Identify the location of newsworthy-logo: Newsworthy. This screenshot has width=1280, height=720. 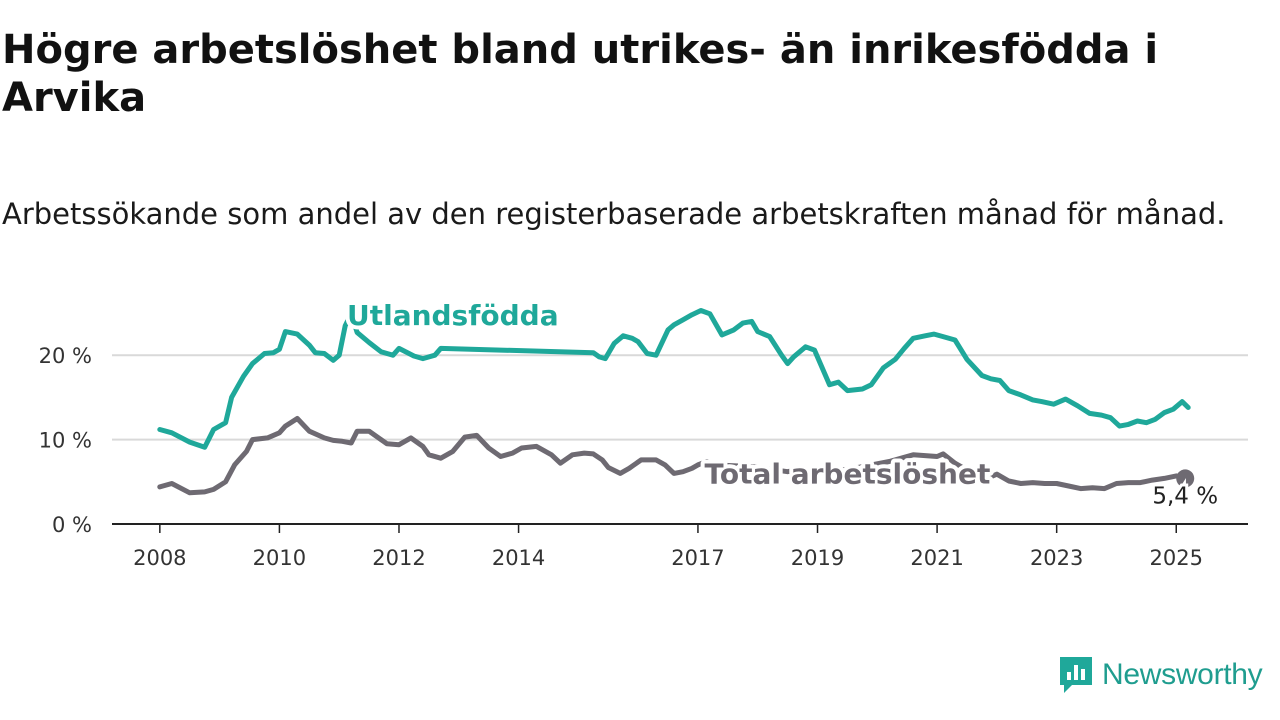
(1160, 675).